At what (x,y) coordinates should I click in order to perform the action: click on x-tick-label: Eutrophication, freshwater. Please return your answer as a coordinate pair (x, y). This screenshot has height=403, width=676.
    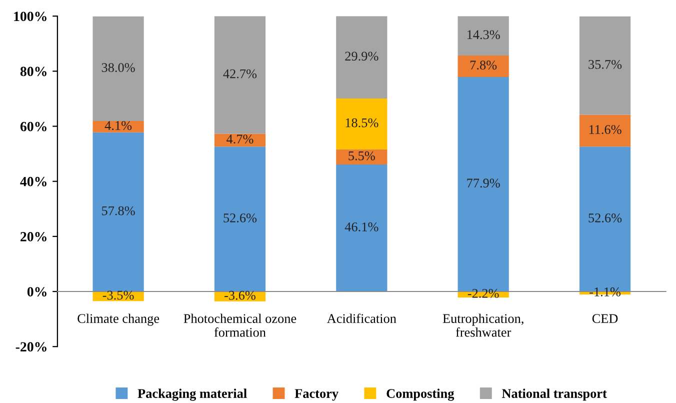
    Looking at the image, I should click on (483, 325).